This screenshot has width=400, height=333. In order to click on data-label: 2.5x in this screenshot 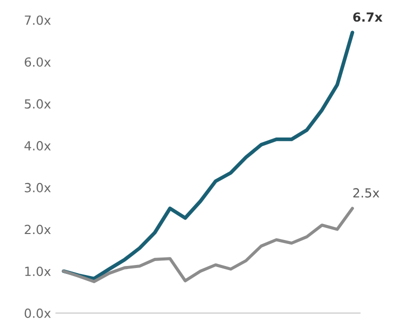, I will do `click(366, 193)`.